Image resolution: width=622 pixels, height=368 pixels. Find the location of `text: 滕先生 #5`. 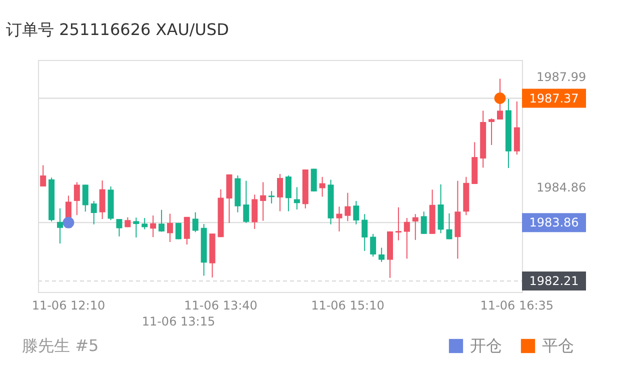

text: 滕先生 #5 is located at coordinates (60, 345).